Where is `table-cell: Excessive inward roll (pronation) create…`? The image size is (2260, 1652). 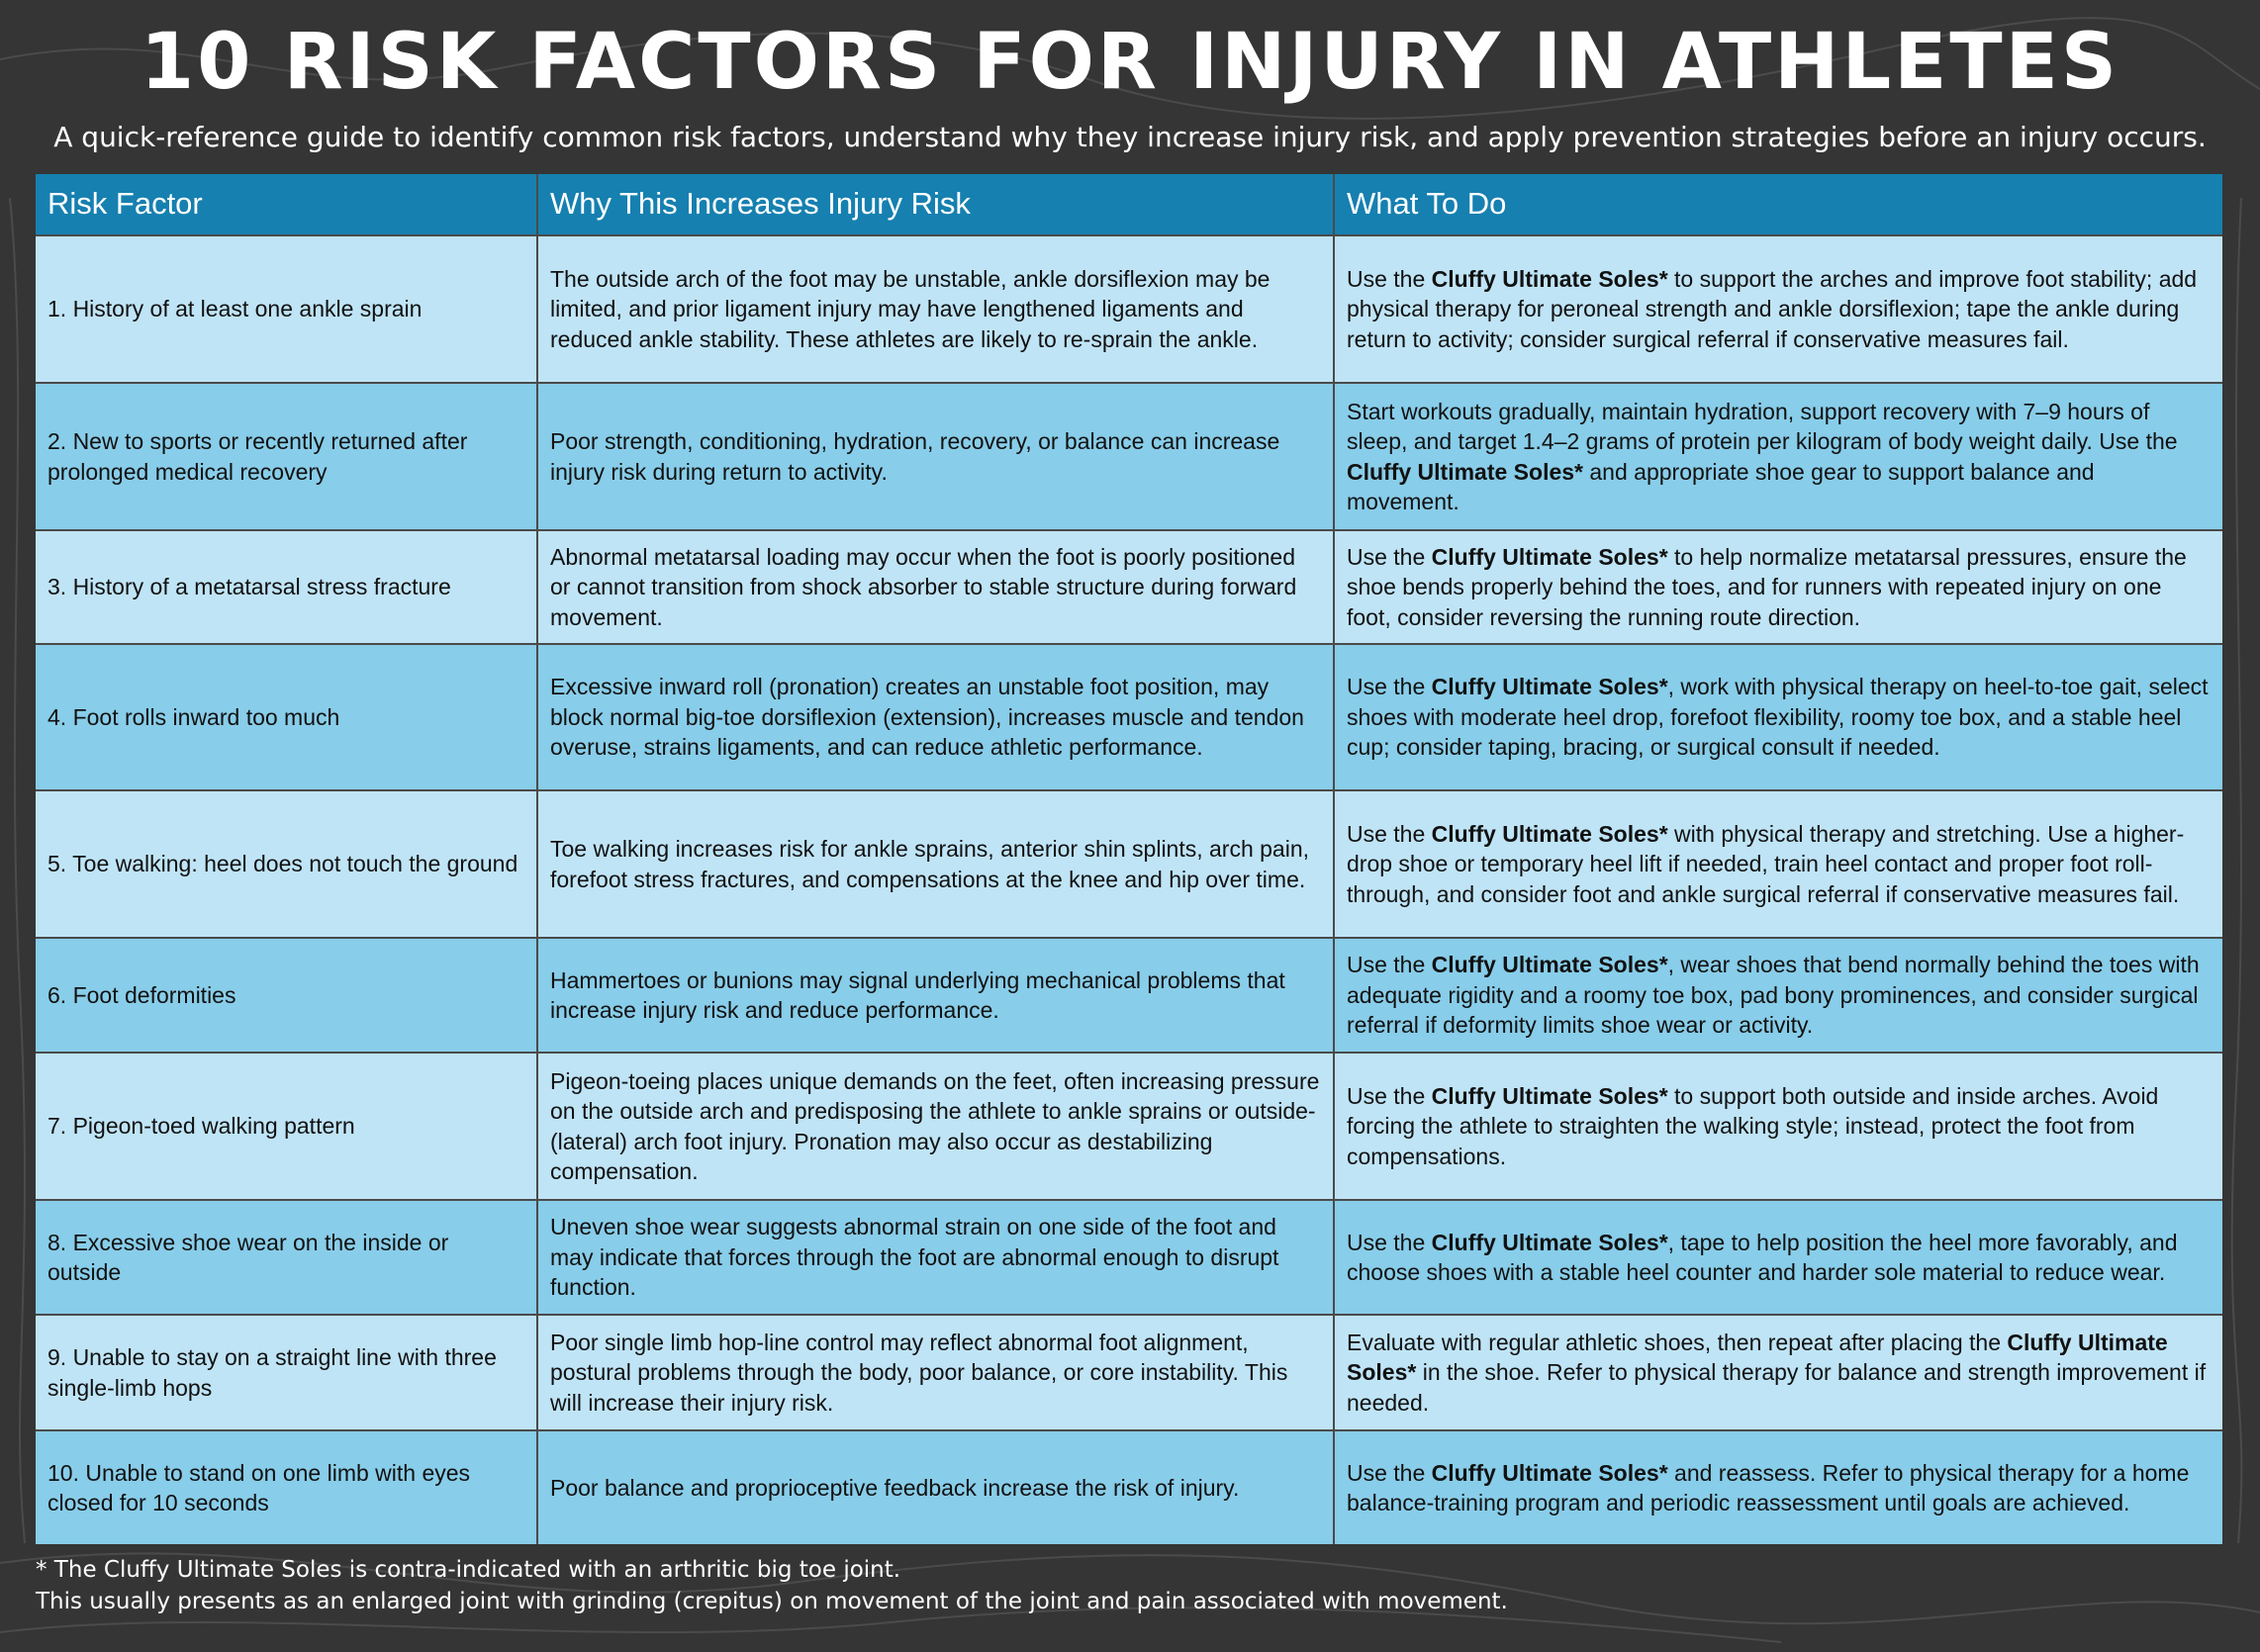 table-cell: Excessive inward roll (pronation) create… is located at coordinates (935, 717).